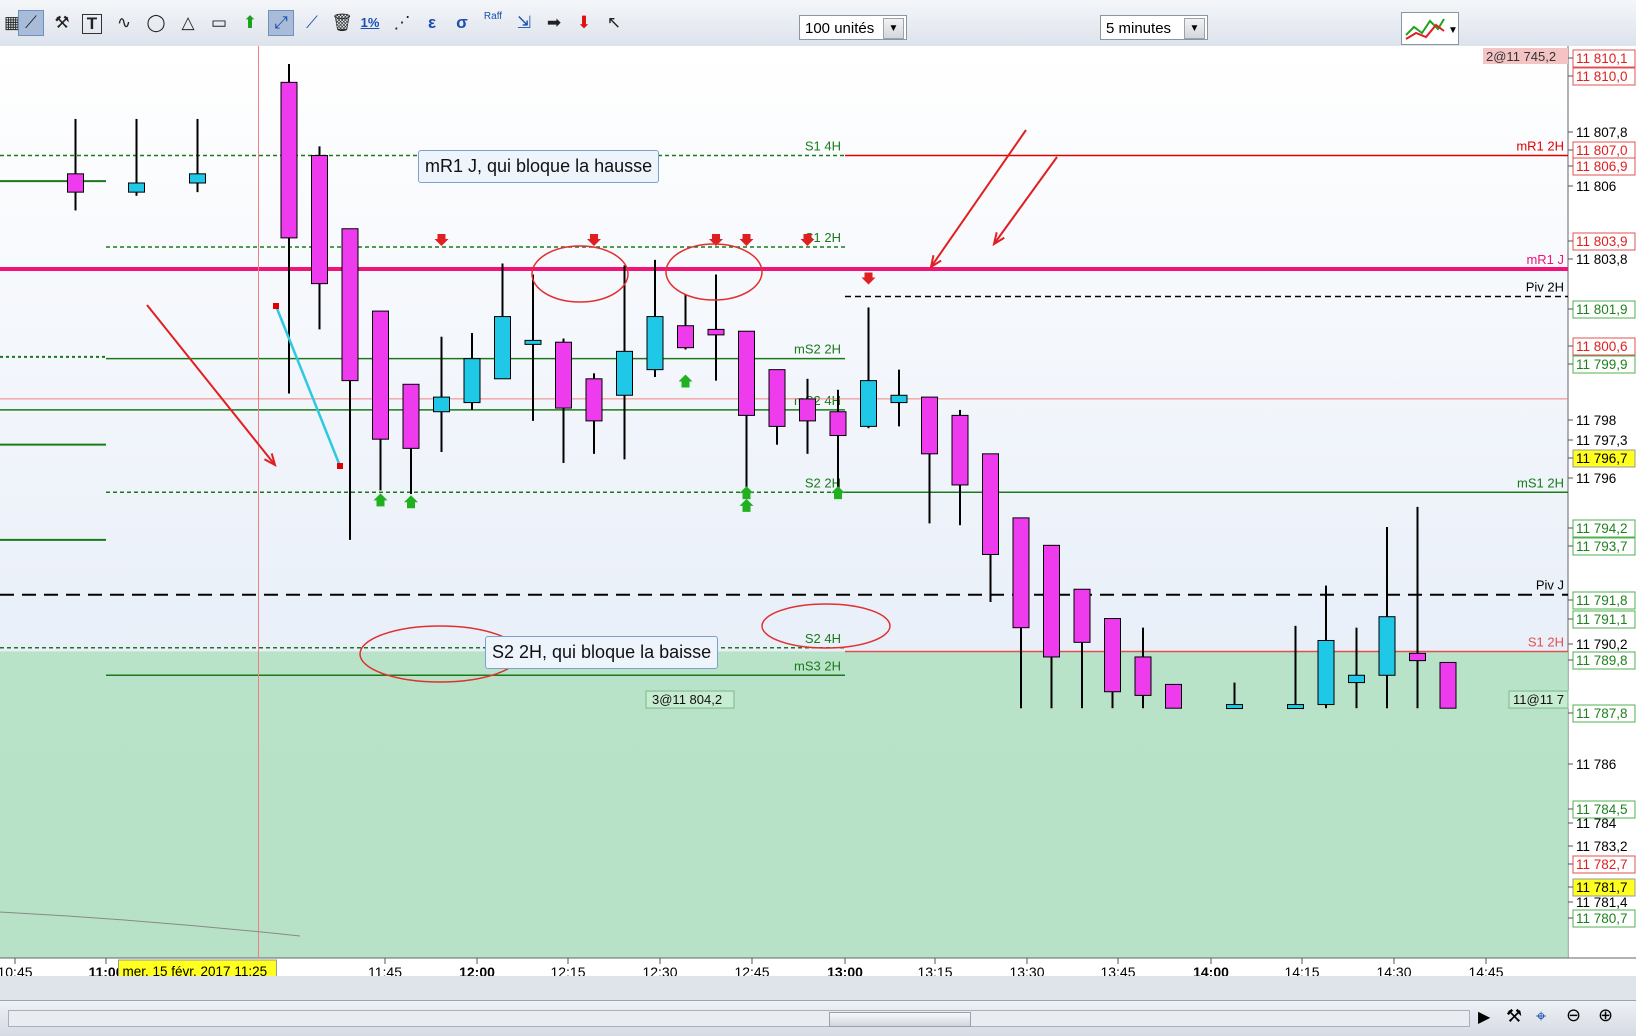  What do you see at coordinates (554, 22) in the screenshot?
I see `arrow-right-tool-icon: ➡` at bounding box center [554, 22].